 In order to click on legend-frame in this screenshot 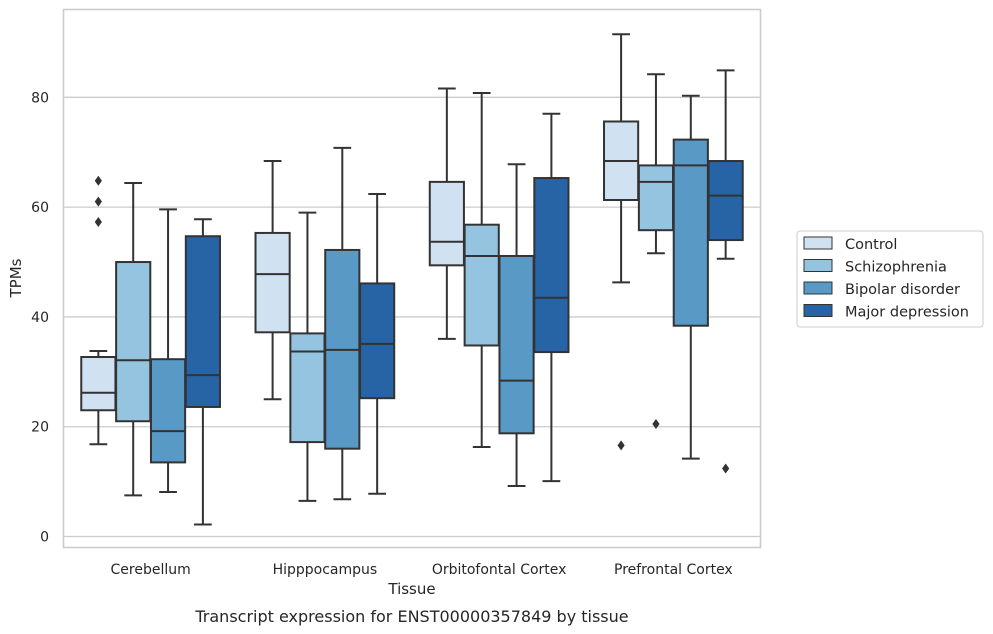, I will do `click(890, 279)`.